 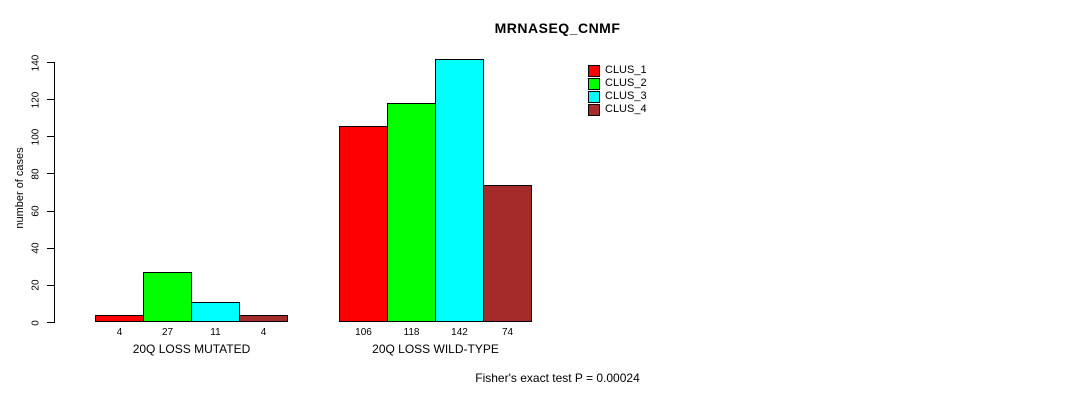 I want to click on legend-item-clus_2: CLUS_2, so click(x=617, y=83).